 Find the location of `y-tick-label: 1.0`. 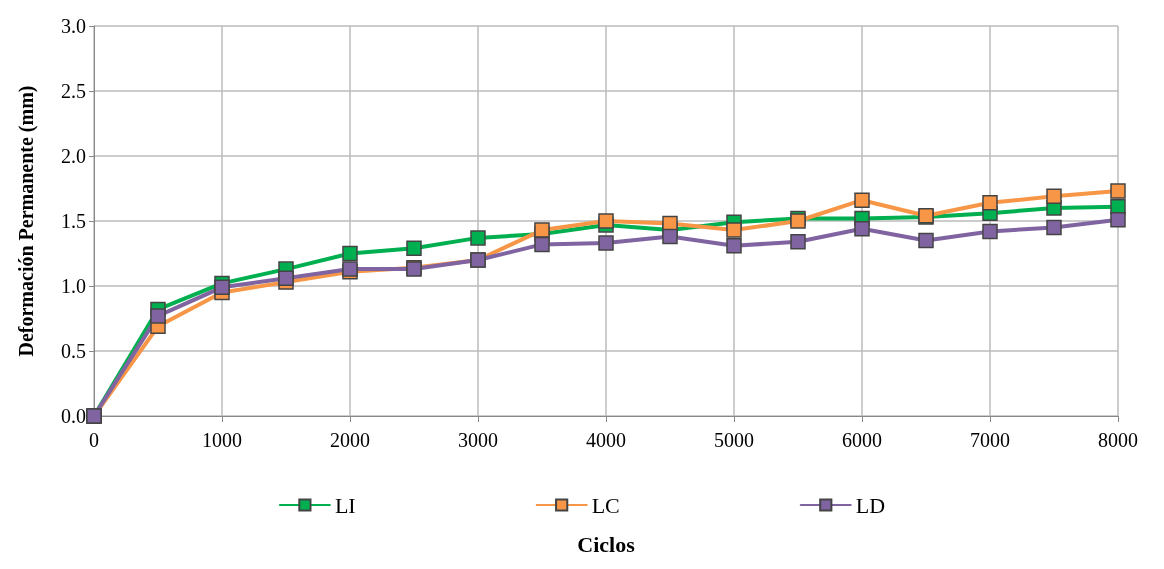

y-tick-label: 1.0 is located at coordinates (73, 286).